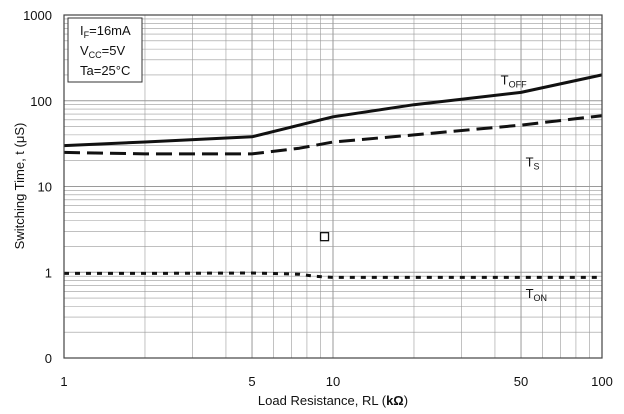  What do you see at coordinates (63, 381) in the screenshot?
I see `x-tick-label: 1` at bounding box center [63, 381].